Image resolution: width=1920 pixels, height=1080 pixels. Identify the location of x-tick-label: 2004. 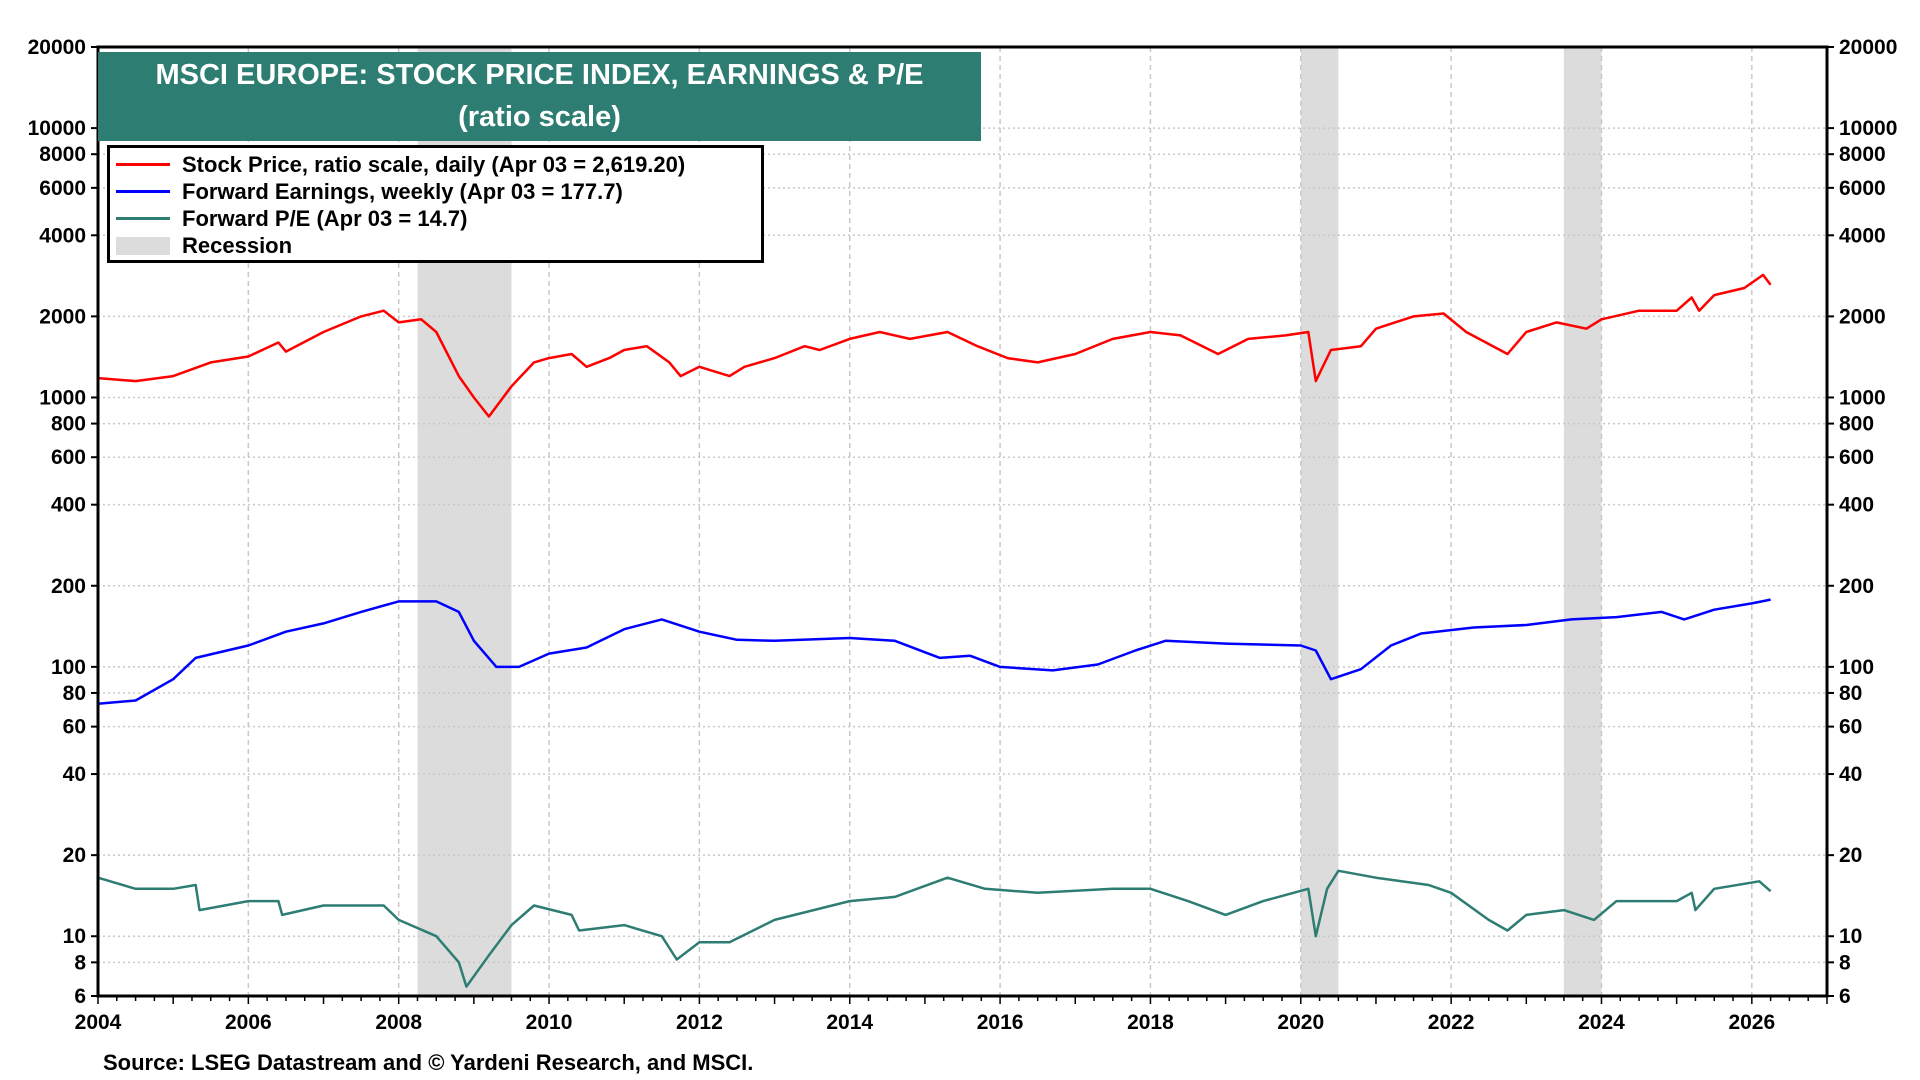
(98, 1022).